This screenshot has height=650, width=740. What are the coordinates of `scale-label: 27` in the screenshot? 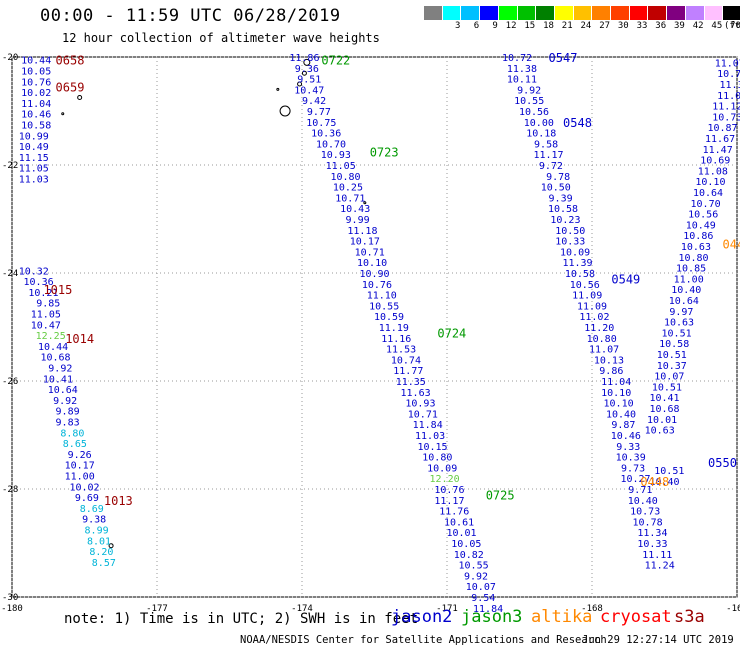 It's located at (605, 26).